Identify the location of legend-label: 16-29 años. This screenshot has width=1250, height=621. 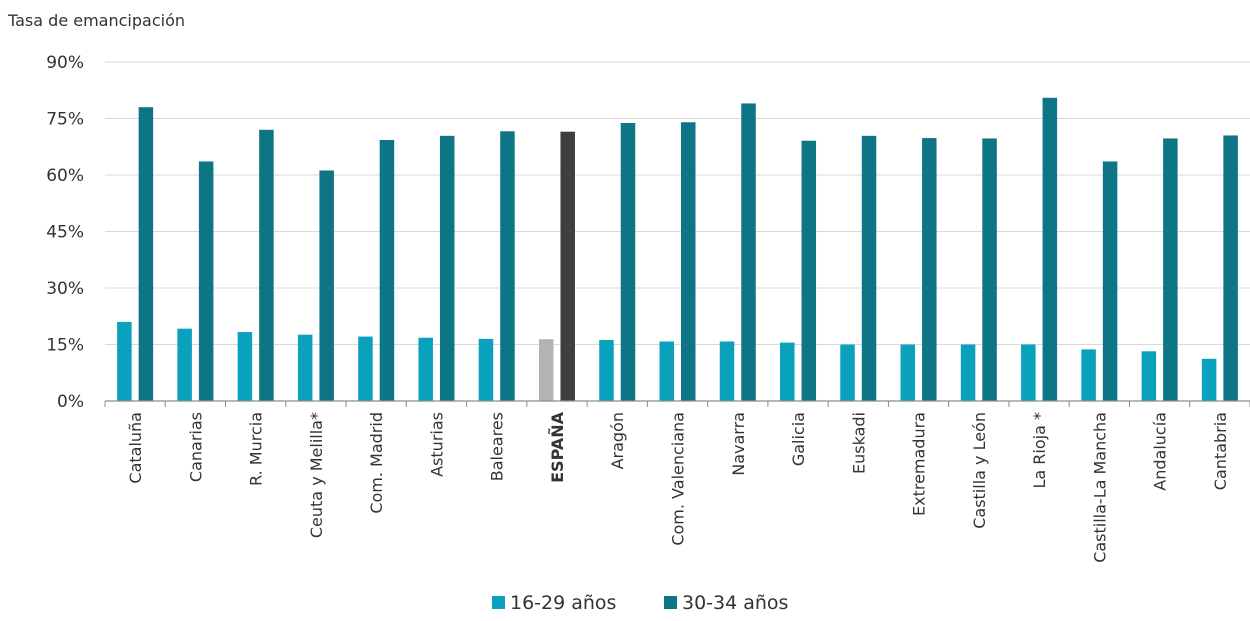
(563, 603).